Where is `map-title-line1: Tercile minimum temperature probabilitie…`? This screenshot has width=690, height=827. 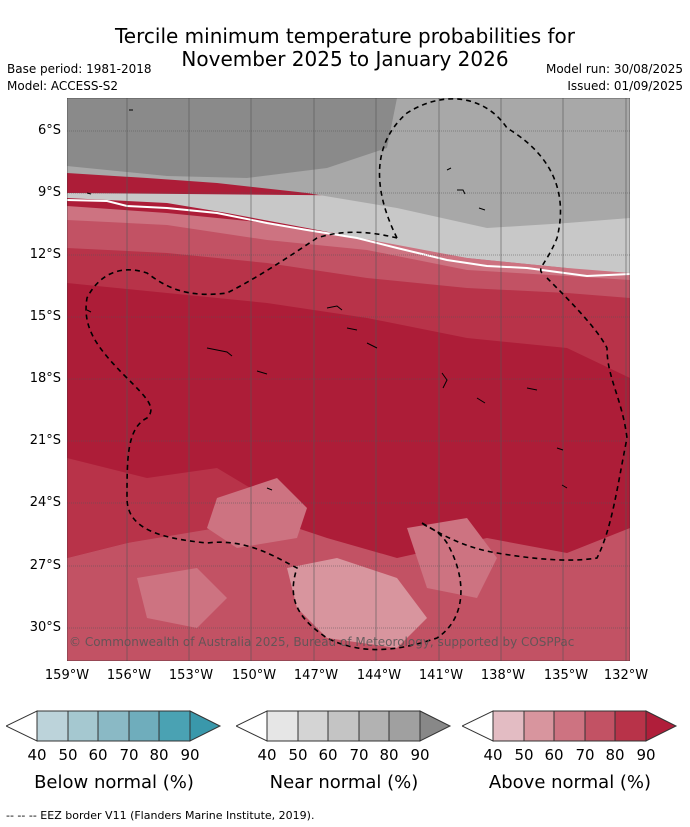 map-title-line1: Tercile minimum temperature probabilitie… is located at coordinates (345, 36).